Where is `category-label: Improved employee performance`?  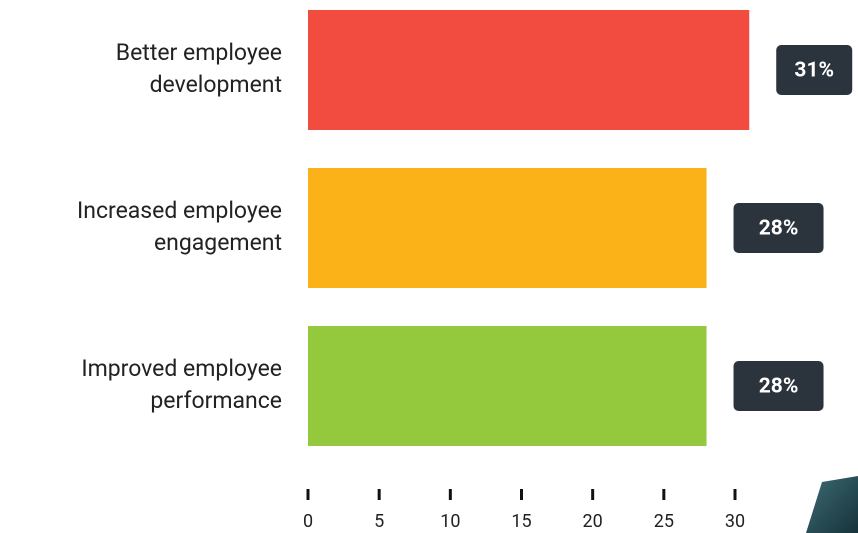 category-label: Improved employee performance is located at coordinates (181, 384).